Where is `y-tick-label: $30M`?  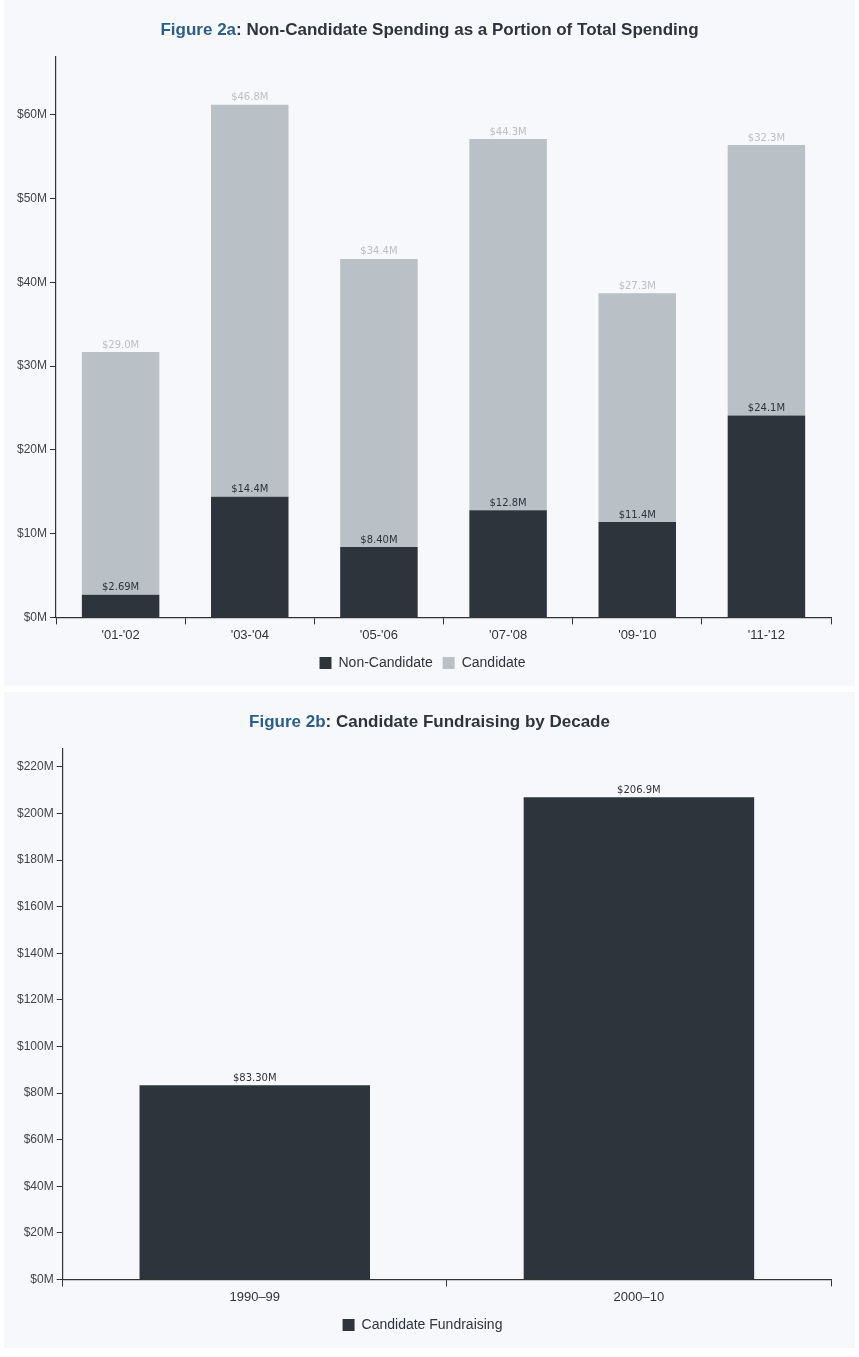
y-tick-label: $30M is located at coordinates (32, 365).